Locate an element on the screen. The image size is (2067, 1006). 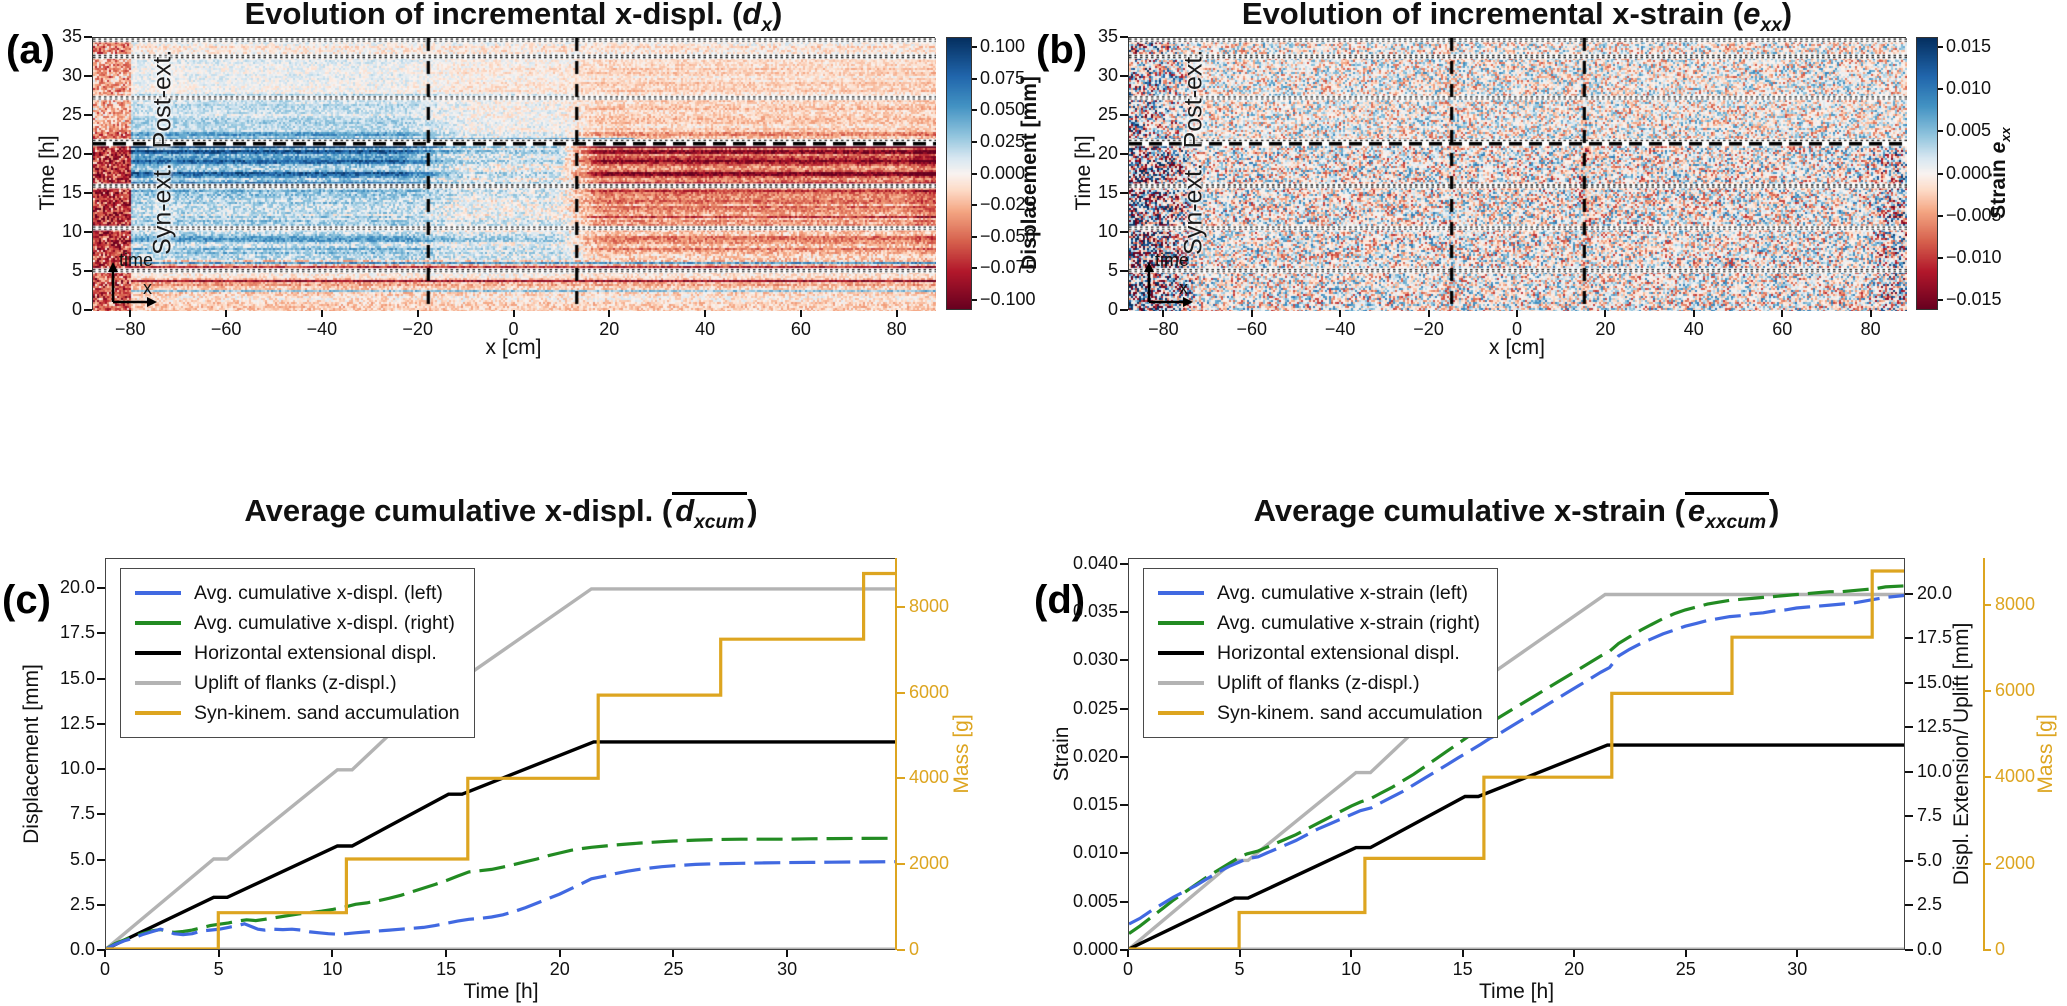
title-d-var: e is located at coordinates (1696, 510).